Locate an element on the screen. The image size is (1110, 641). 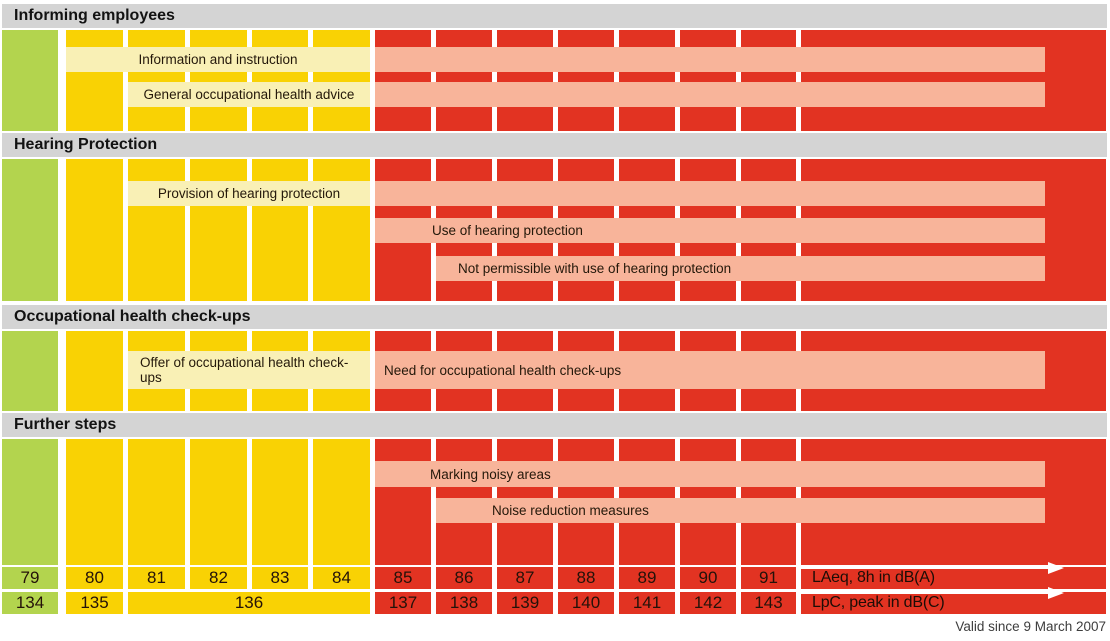
bar-offer-of-occupational-health-check-ups: Offer of occupational health check-ups is located at coordinates (249, 370).